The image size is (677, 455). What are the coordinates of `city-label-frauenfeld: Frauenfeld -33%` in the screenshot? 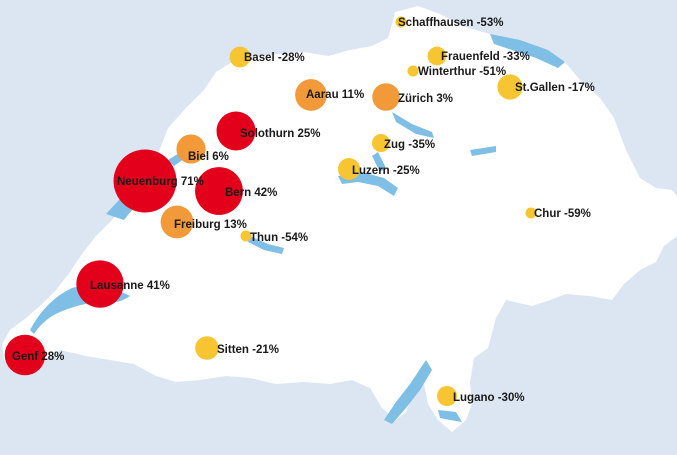 It's located at (485, 57).